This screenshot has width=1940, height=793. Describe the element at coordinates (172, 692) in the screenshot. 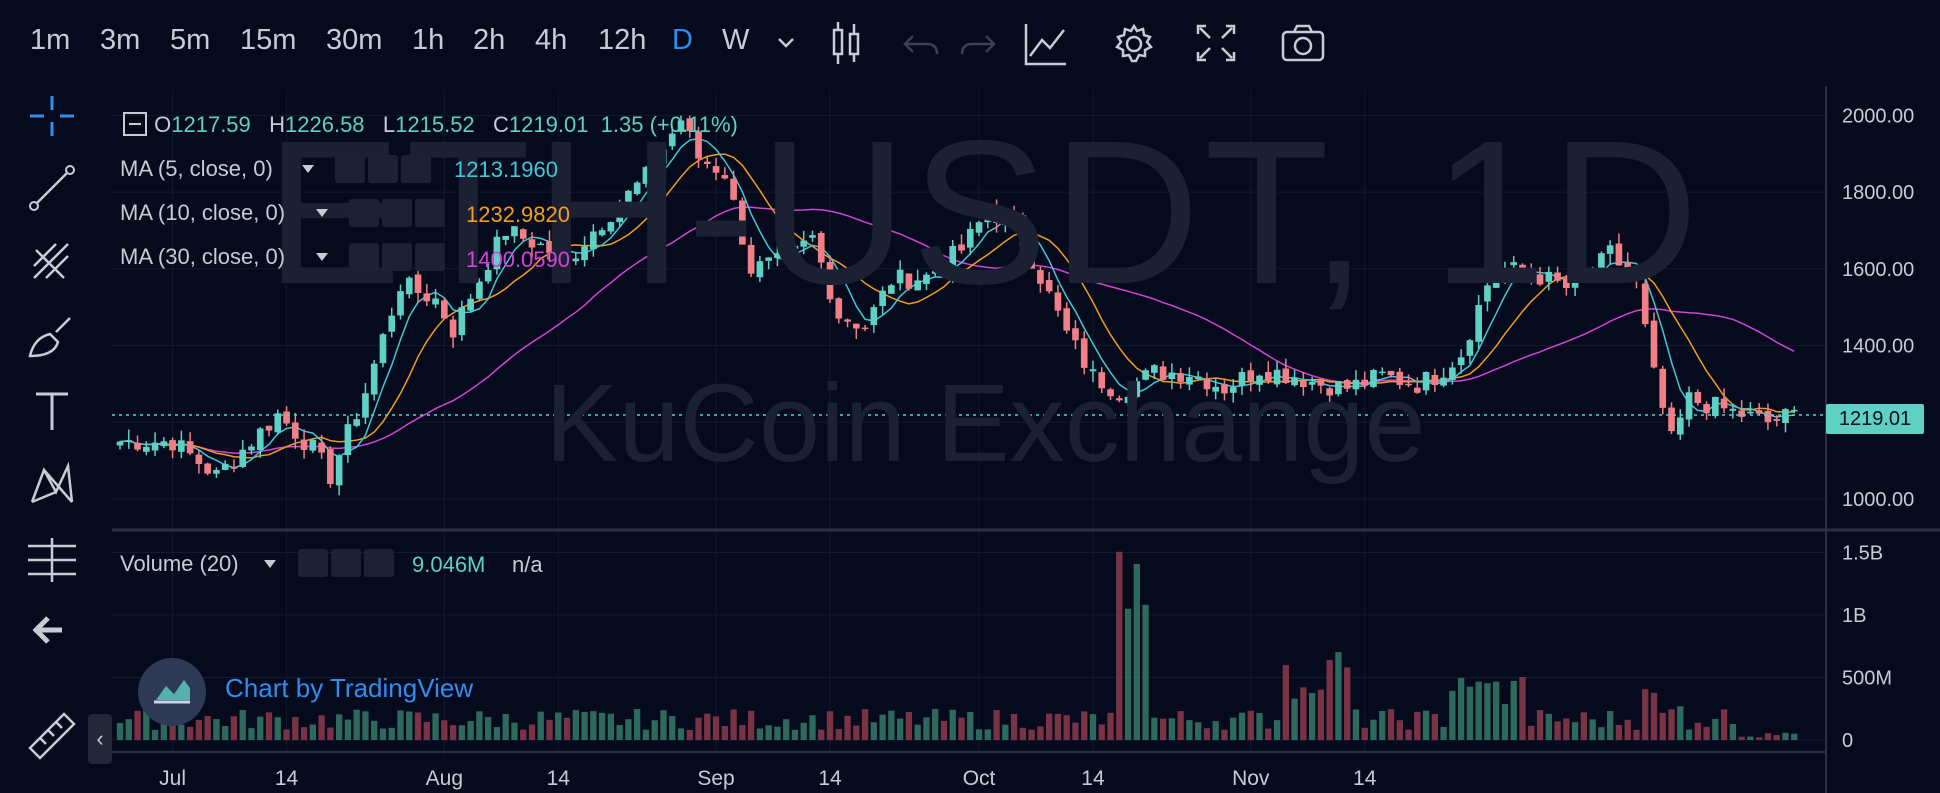

I see `tradingview-logo-icon` at that location.